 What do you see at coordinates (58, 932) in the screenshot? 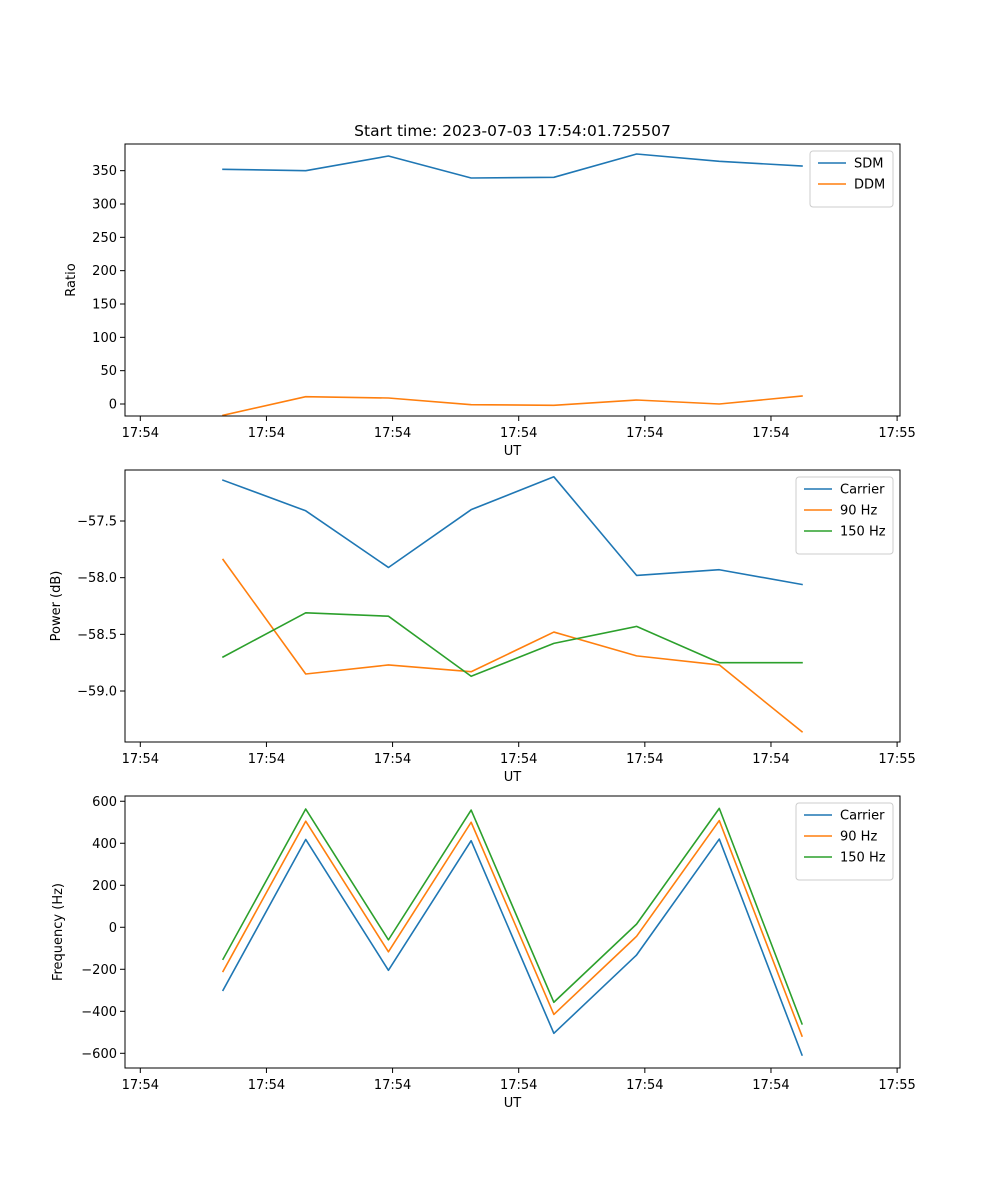
I see `y-axis-label: Frequency (Hz)` at bounding box center [58, 932].